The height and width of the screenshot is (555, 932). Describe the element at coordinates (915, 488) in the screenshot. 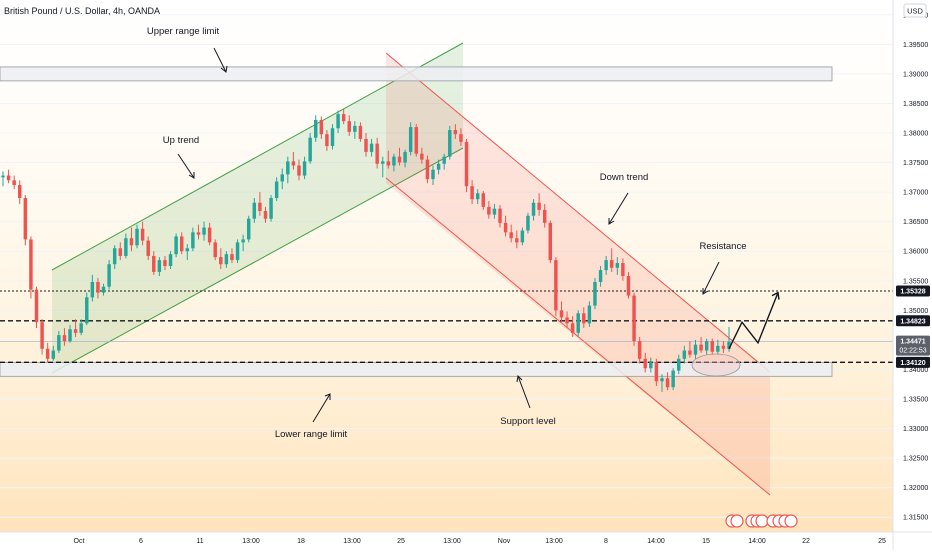

I see `y-tick-label: 1.32000` at that location.